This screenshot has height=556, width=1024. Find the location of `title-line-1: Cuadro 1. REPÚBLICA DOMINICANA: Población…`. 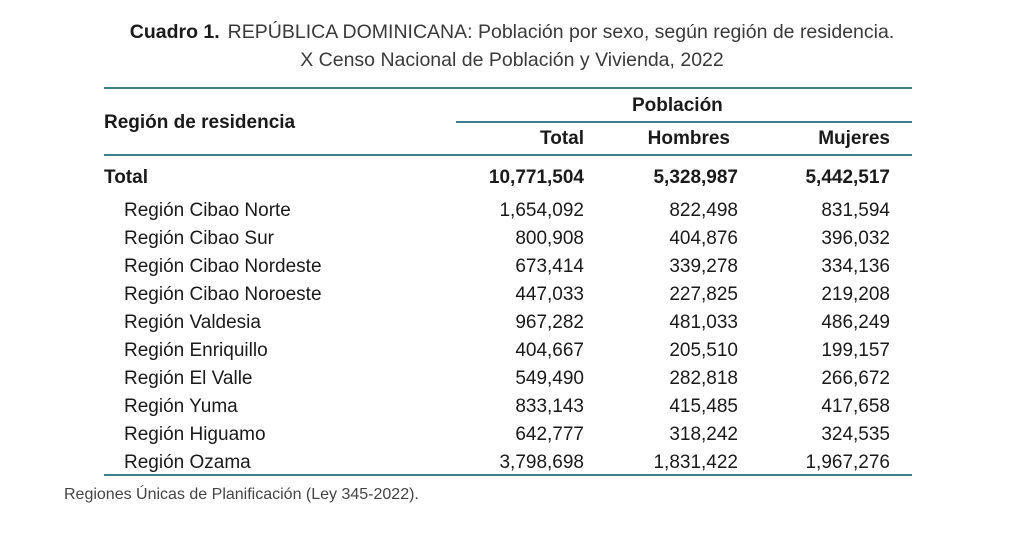

title-line-1: Cuadro 1. REPÚBLICA DOMINICANA: Población… is located at coordinates (512, 32).